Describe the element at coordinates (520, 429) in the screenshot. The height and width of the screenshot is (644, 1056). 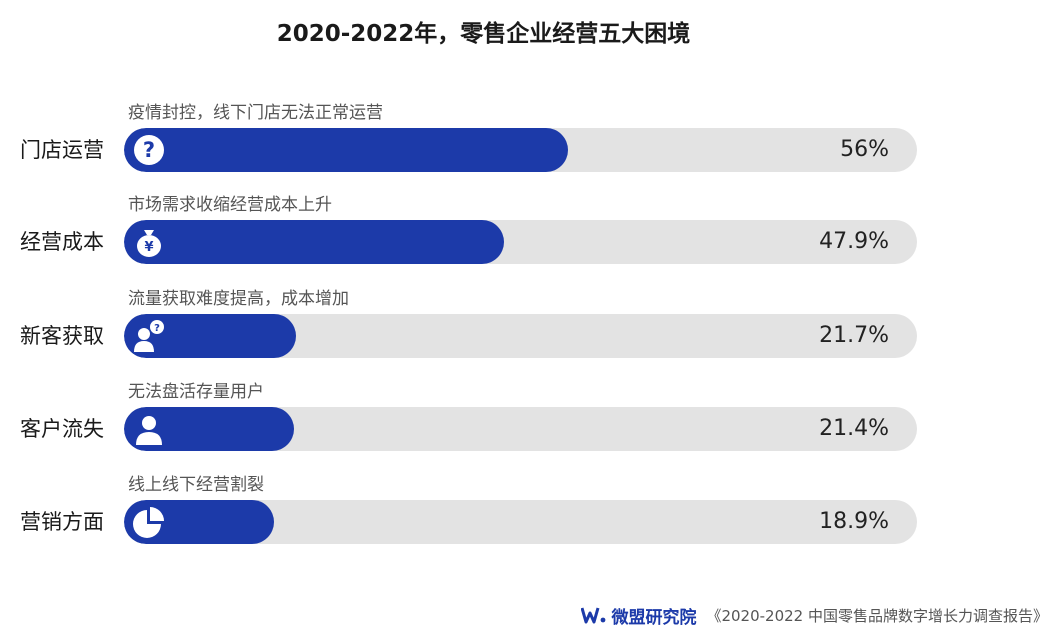
I see `bar-track: 21.4%` at that location.